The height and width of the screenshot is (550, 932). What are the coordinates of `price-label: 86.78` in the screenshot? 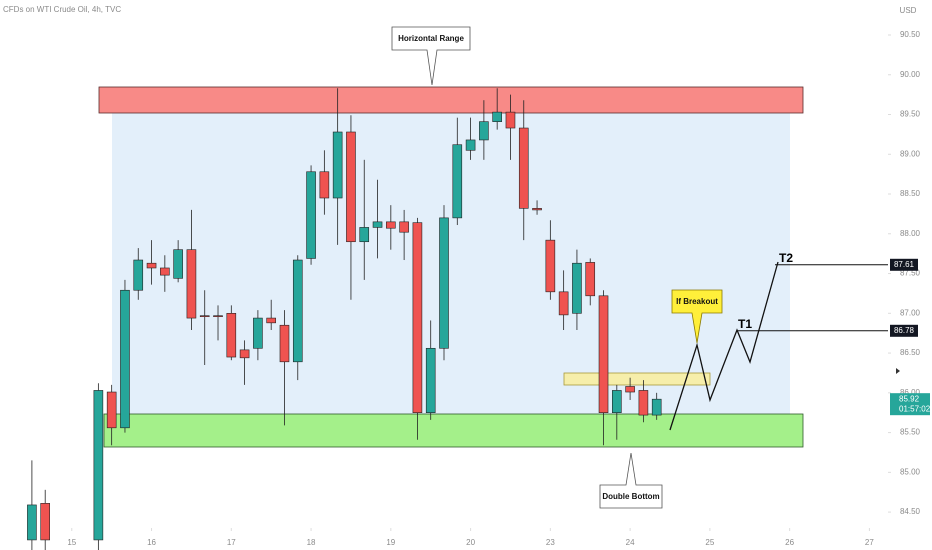 It's located at (904, 330).